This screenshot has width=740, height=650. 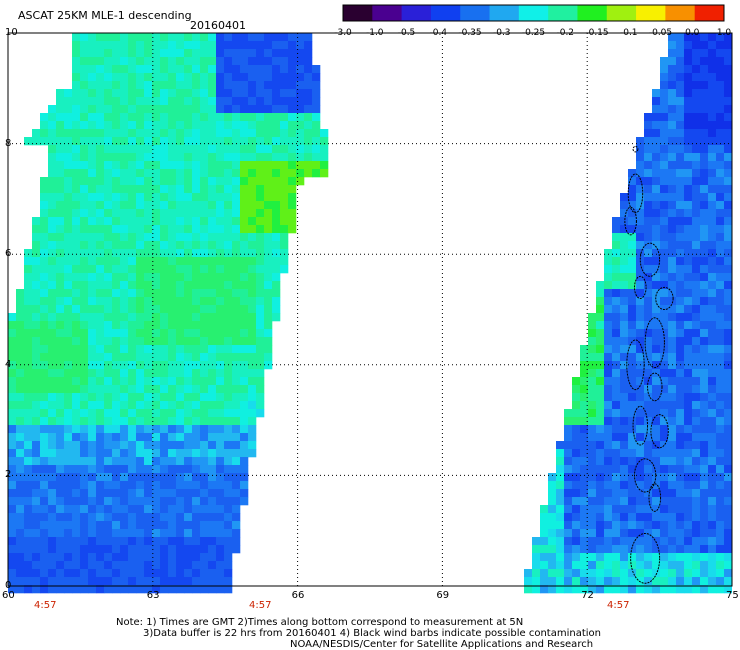 I want to click on island-outline, so click(x=645, y=475).